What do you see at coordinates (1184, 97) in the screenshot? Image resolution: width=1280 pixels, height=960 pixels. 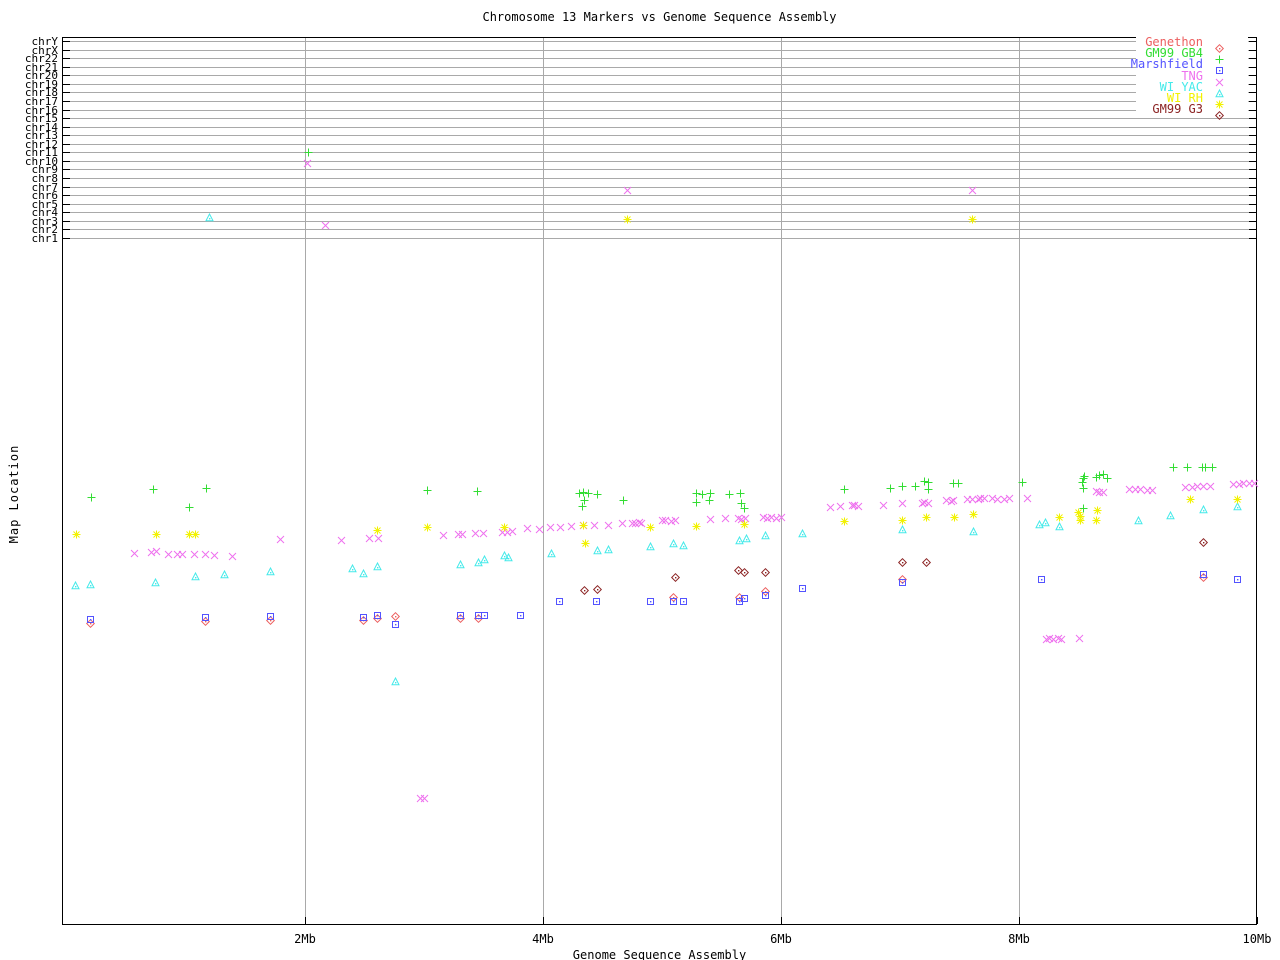 I see `legend-label: WI RH` at bounding box center [1184, 97].